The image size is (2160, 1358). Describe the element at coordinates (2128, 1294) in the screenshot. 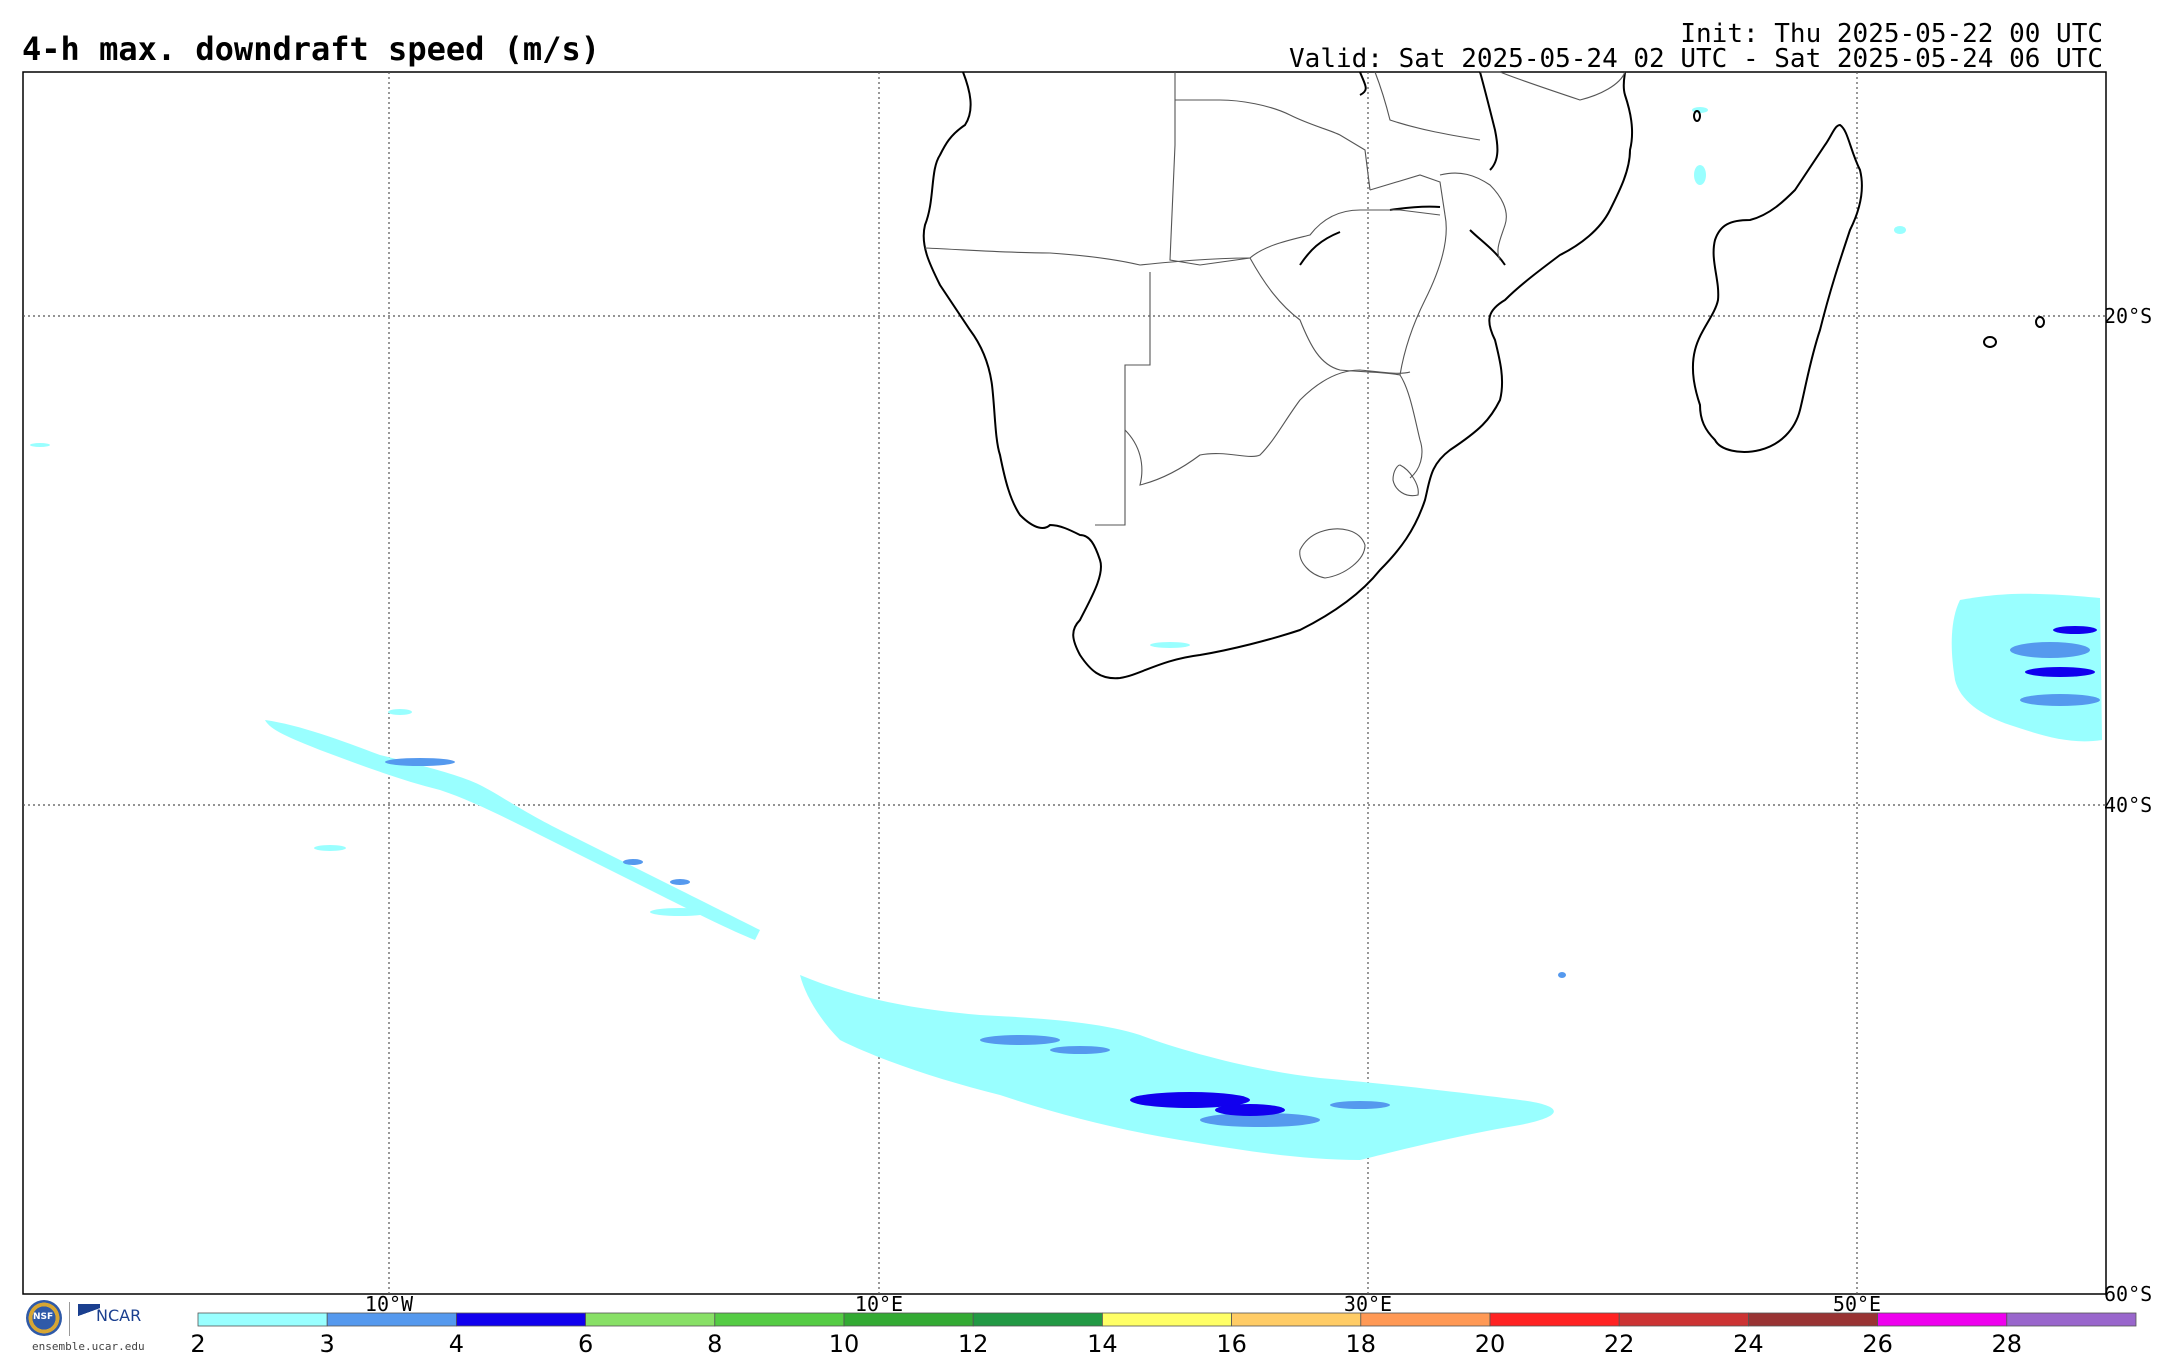

I see `lat-label-60s: 60°S` at that location.